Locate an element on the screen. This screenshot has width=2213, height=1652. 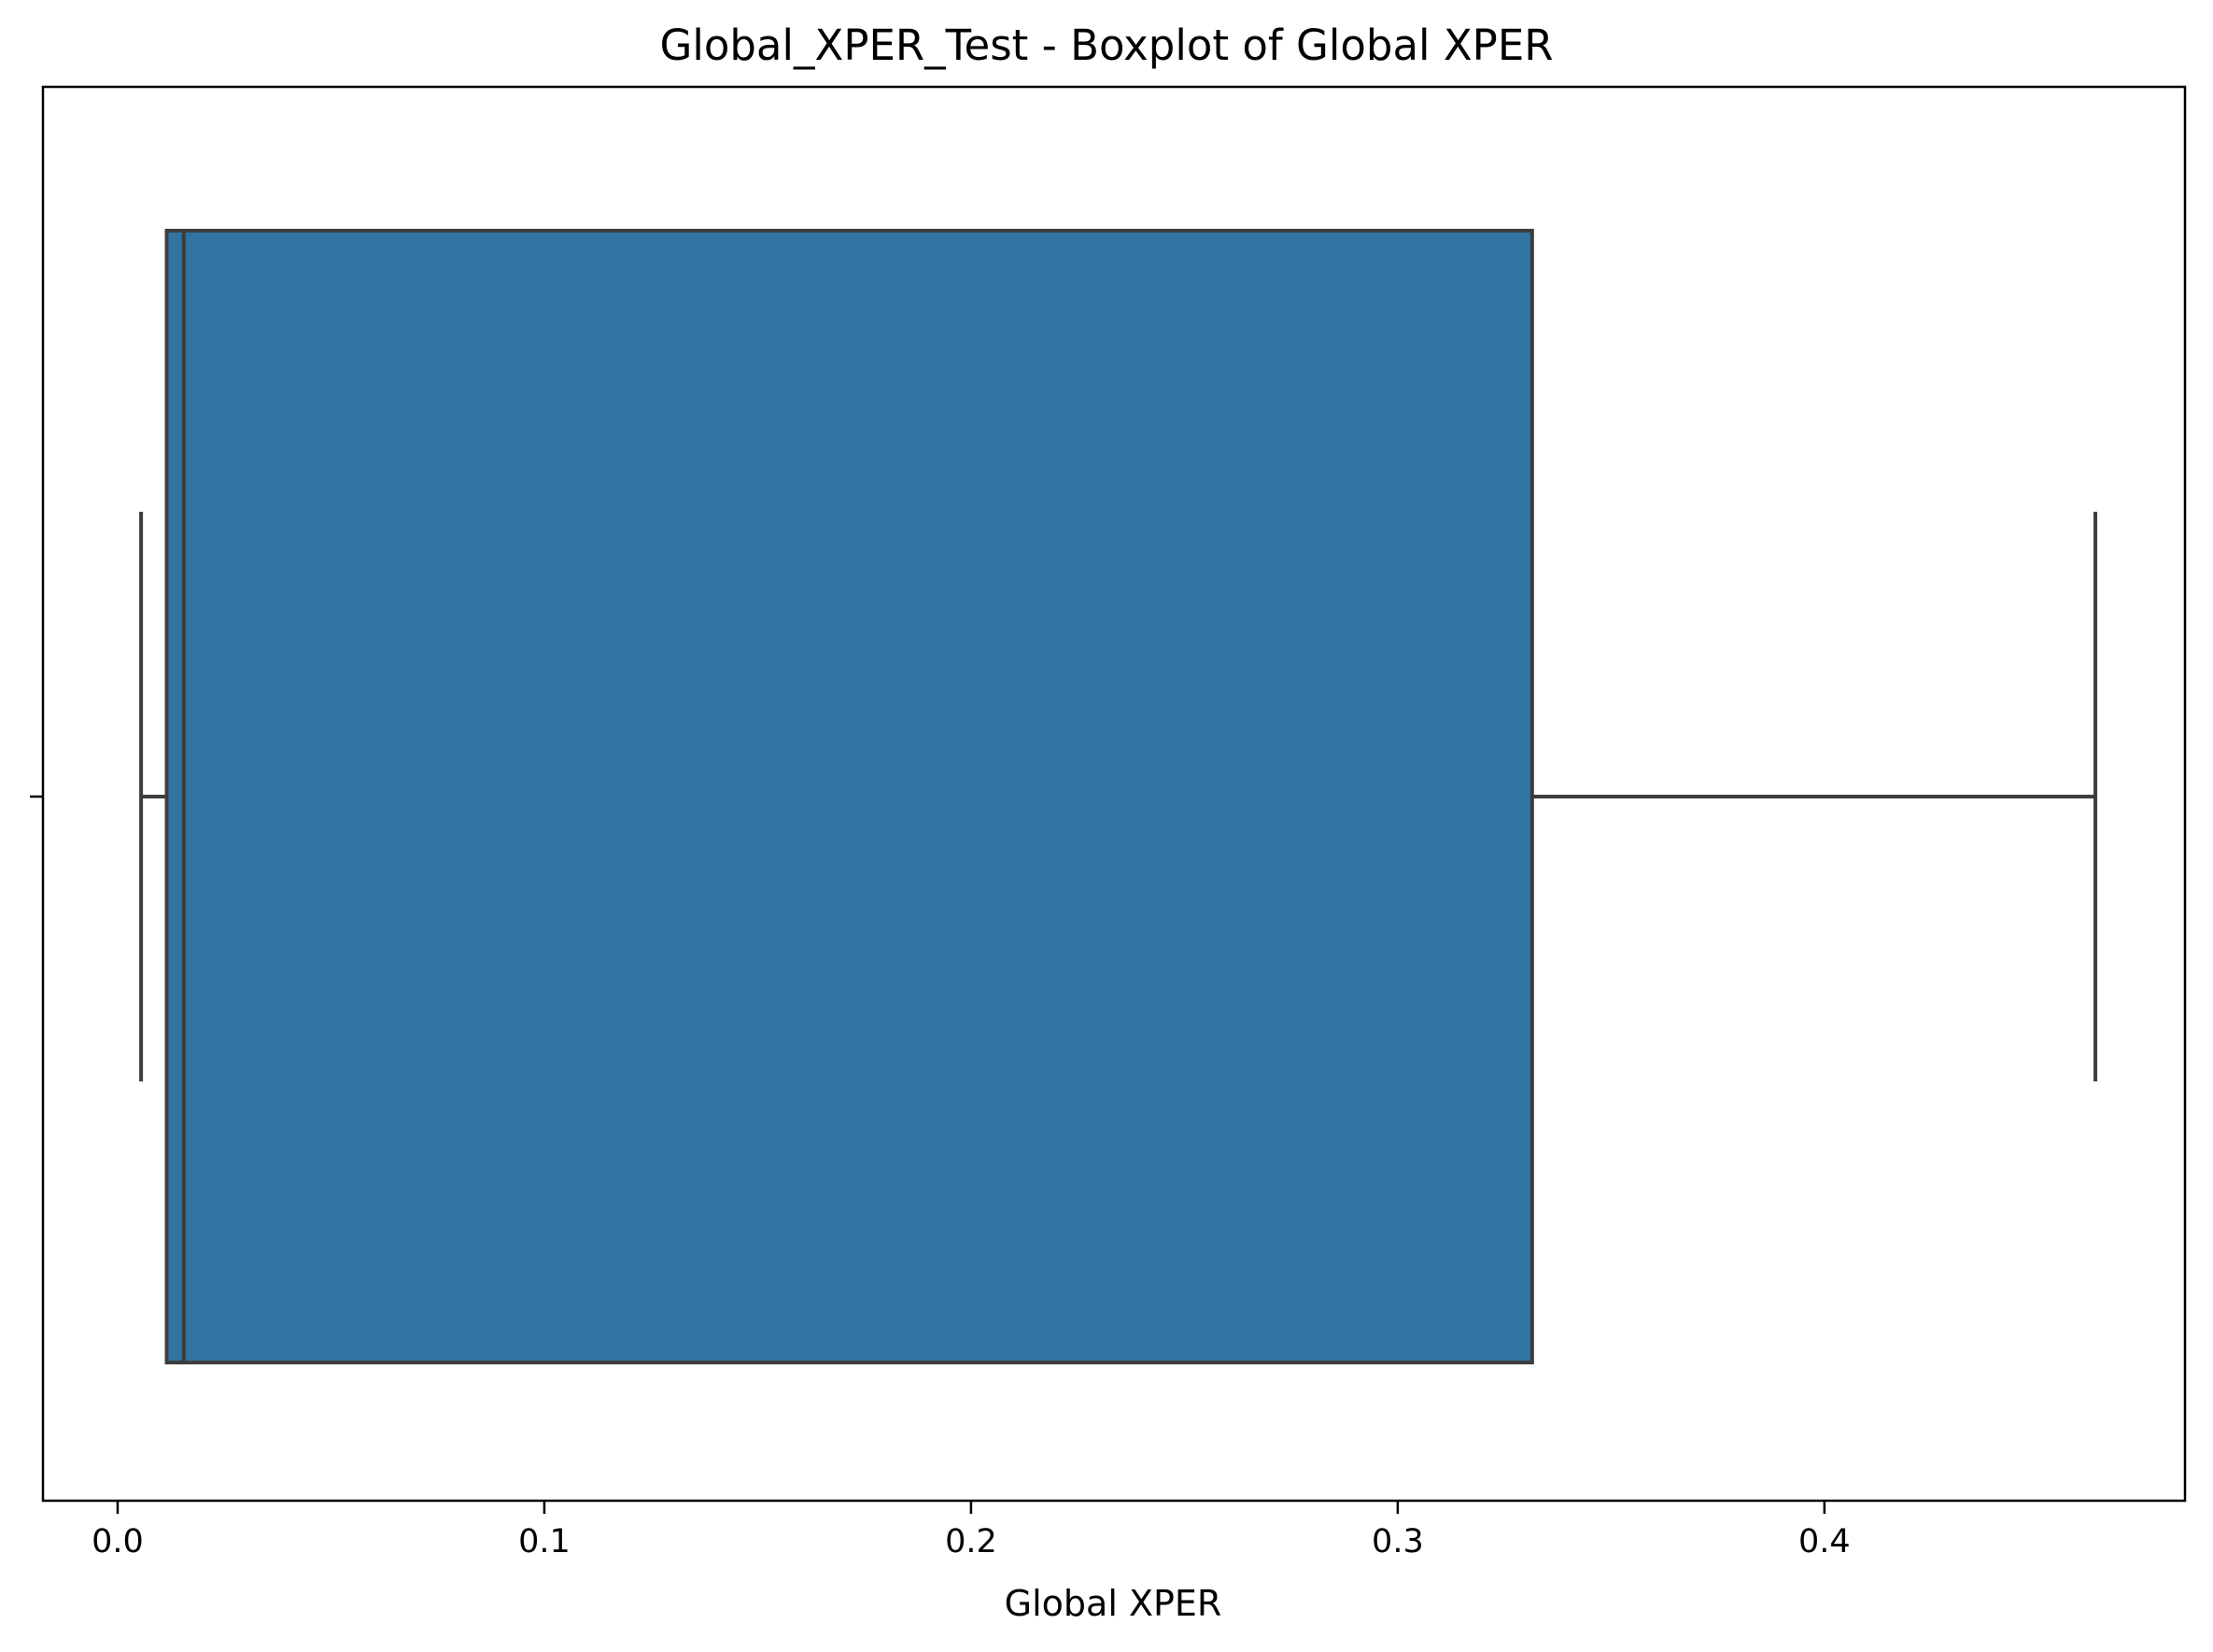
x-tick-label: 0.0 is located at coordinates (118, 1541).